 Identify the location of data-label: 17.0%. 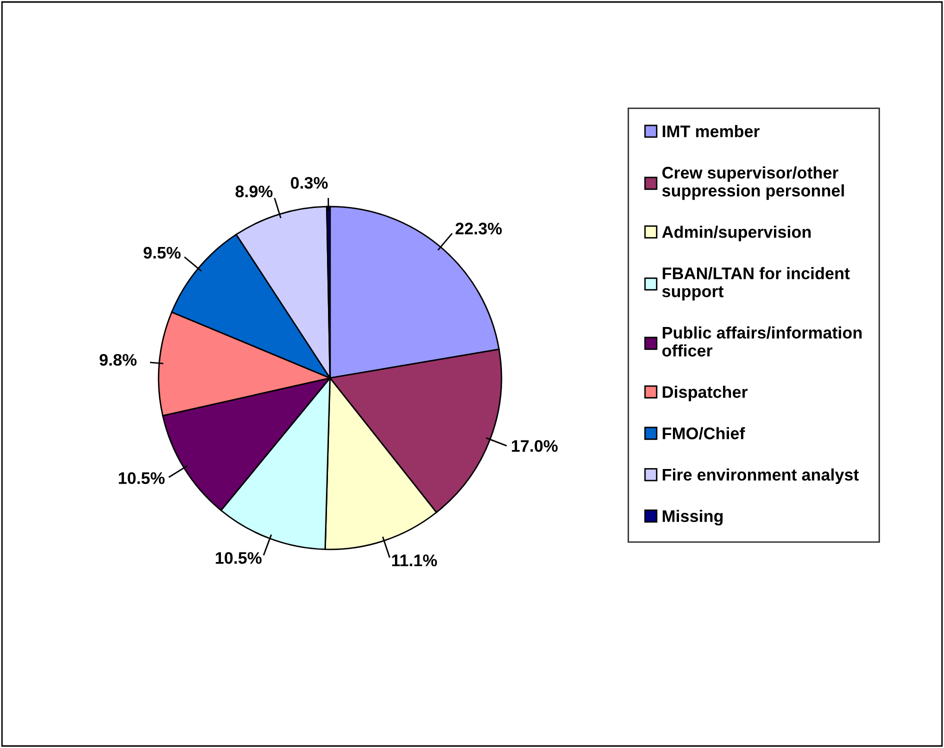
(535, 446).